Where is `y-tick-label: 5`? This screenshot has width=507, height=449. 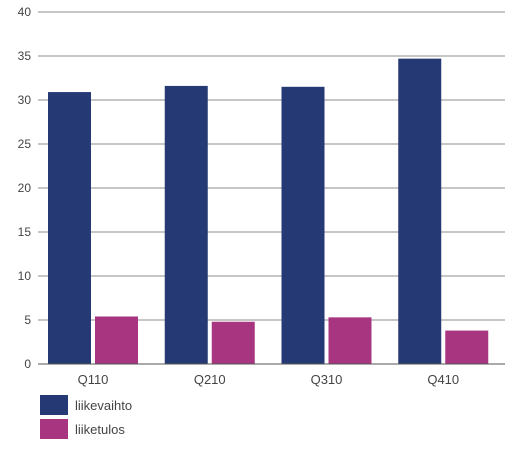
y-tick-label: 5 is located at coordinates (27, 320).